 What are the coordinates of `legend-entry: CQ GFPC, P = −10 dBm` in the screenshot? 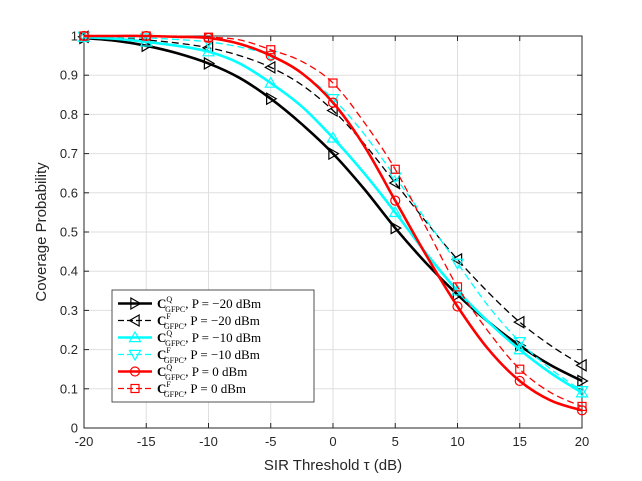 It's located at (189, 338).